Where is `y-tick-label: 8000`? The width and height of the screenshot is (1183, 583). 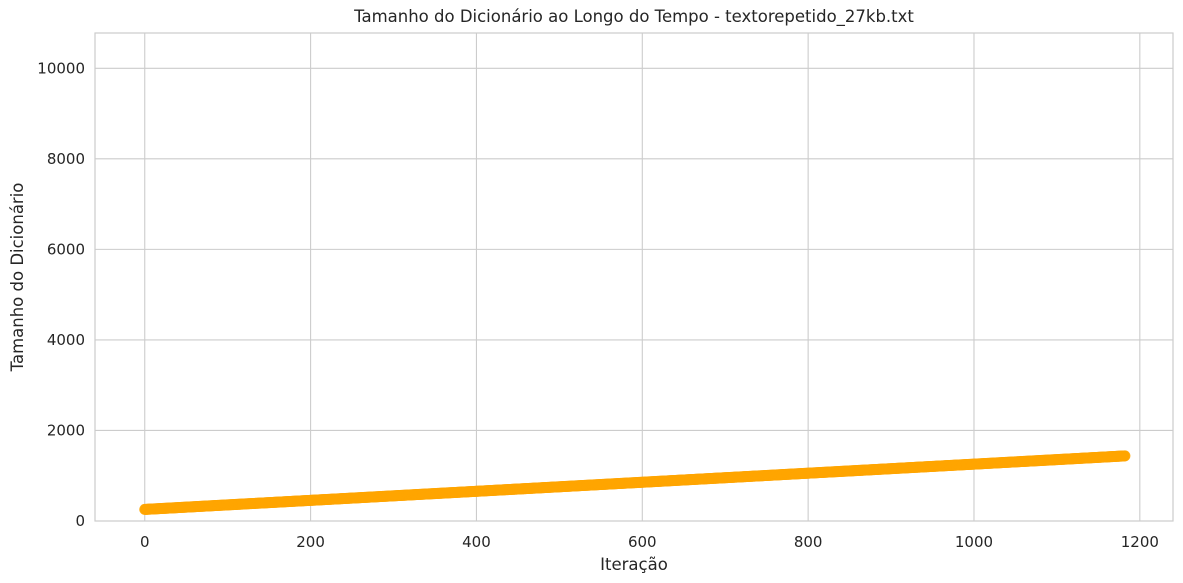 y-tick-label: 8000 is located at coordinates (66, 159).